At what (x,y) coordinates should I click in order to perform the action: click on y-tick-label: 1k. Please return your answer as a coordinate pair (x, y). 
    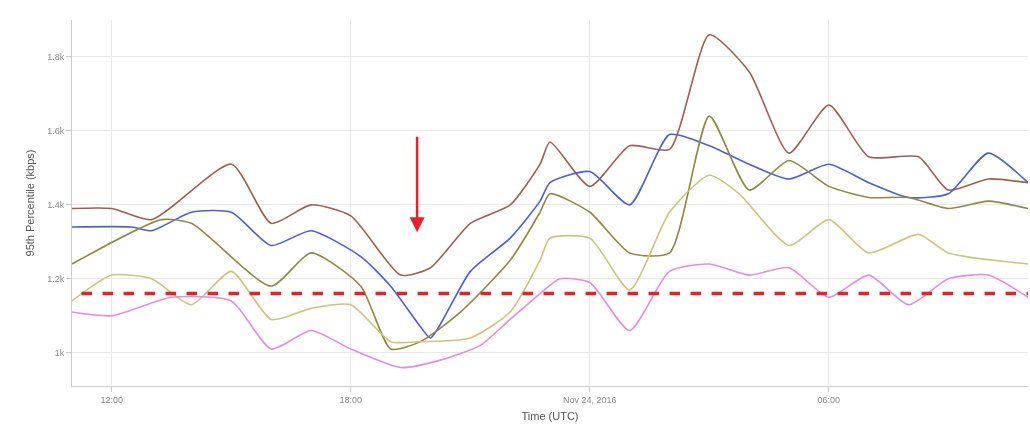
    Looking at the image, I should click on (59, 352).